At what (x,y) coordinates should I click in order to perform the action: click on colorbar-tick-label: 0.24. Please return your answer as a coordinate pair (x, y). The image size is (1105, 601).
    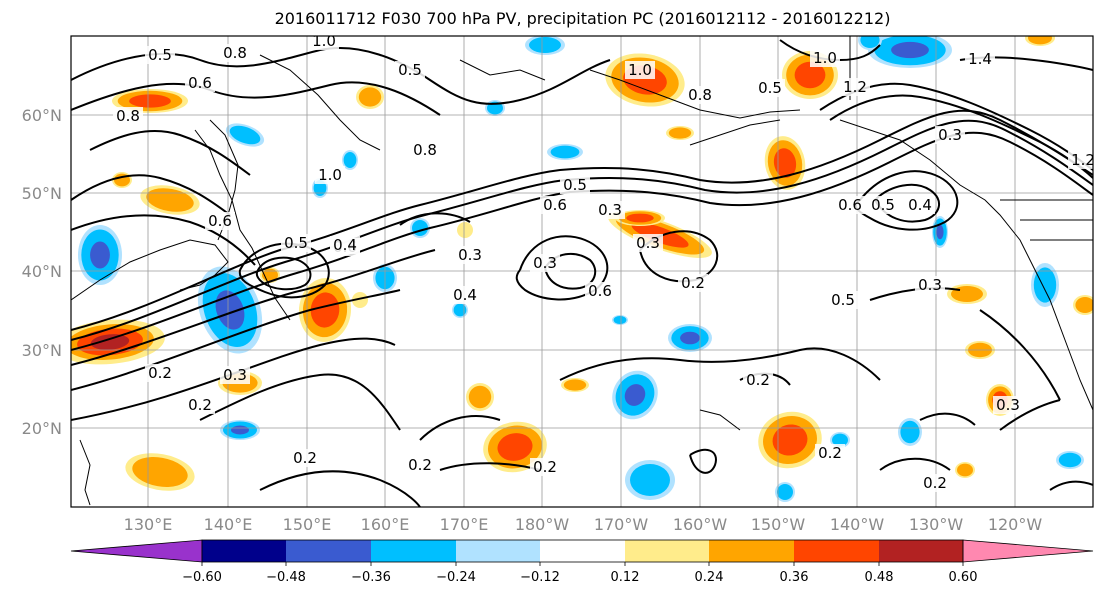
    Looking at the image, I should click on (709, 577).